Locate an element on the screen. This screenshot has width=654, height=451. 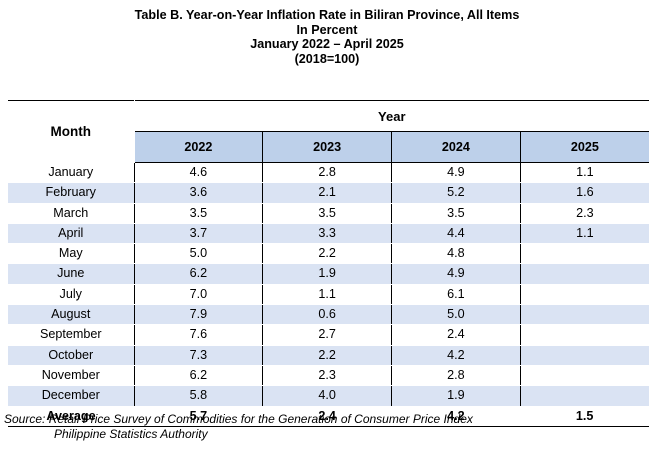
value-cell-2023: 2.3 is located at coordinates (327, 376).